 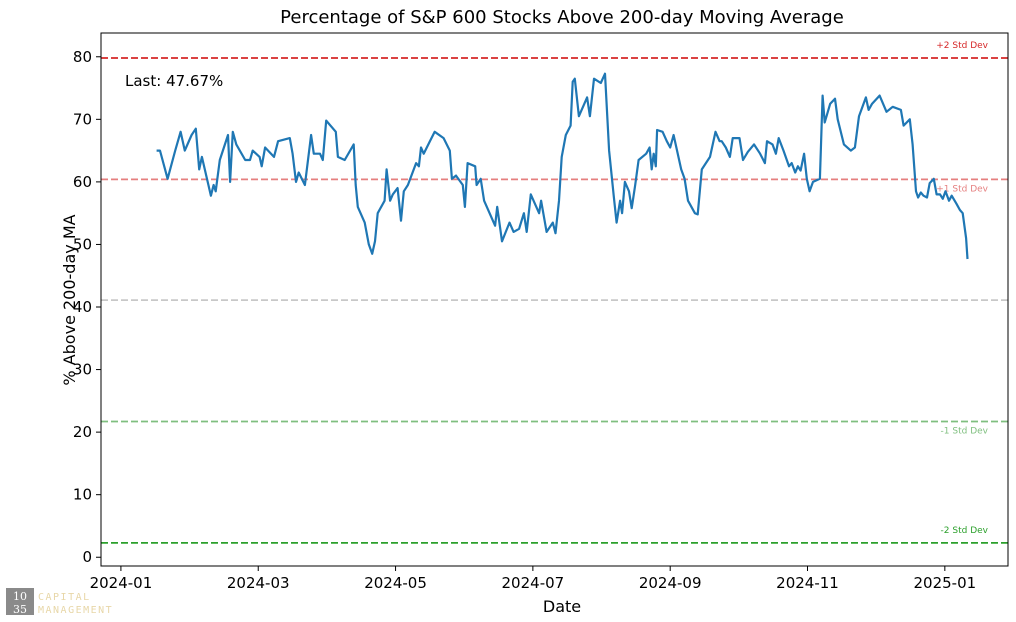 What do you see at coordinates (64, 597) in the screenshot?
I see `logo-text: CAPITAL` at bounding box center [64, 597].